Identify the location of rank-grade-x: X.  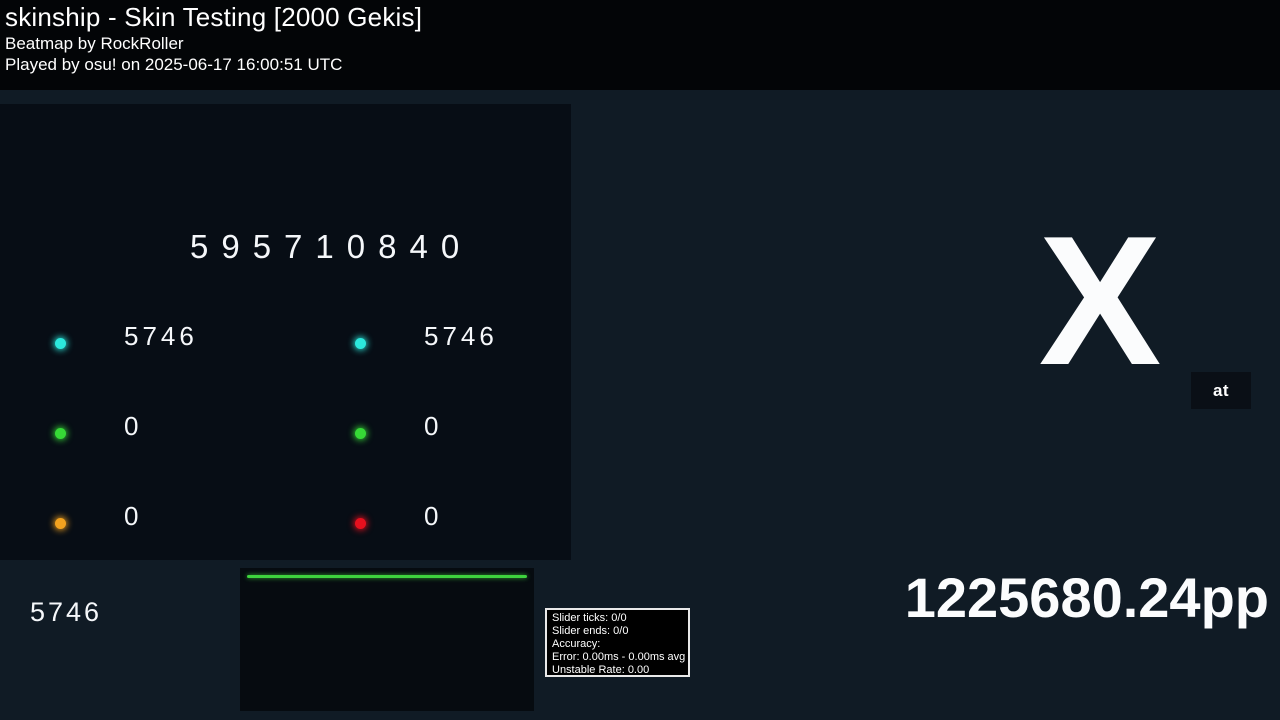
(1100, 300).